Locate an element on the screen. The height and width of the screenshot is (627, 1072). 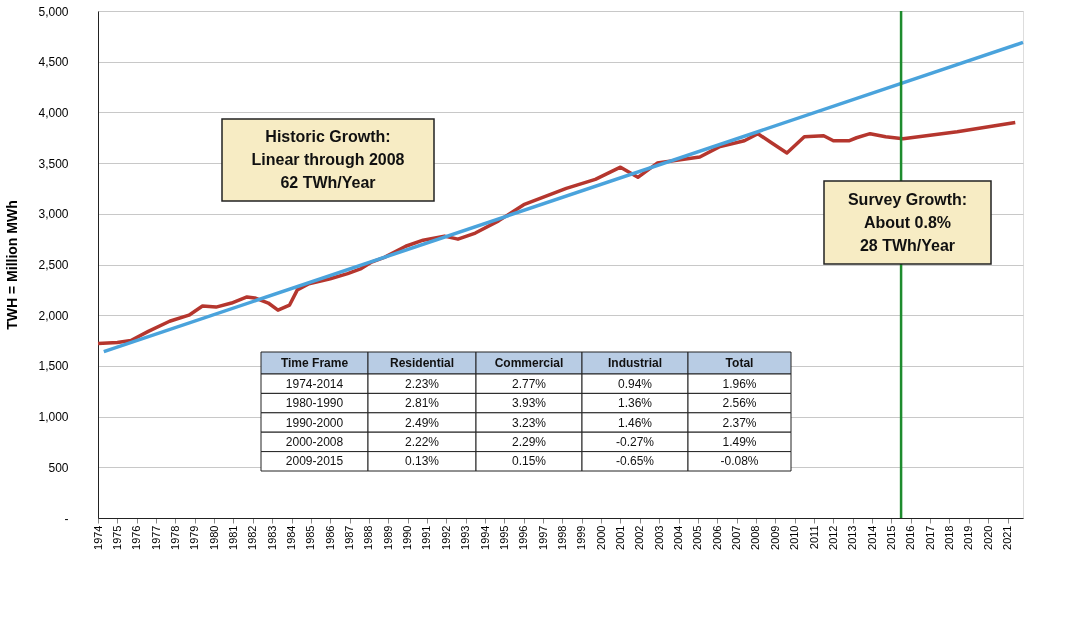
x-tick-label: 1996 is located at coordinates (523, 537).